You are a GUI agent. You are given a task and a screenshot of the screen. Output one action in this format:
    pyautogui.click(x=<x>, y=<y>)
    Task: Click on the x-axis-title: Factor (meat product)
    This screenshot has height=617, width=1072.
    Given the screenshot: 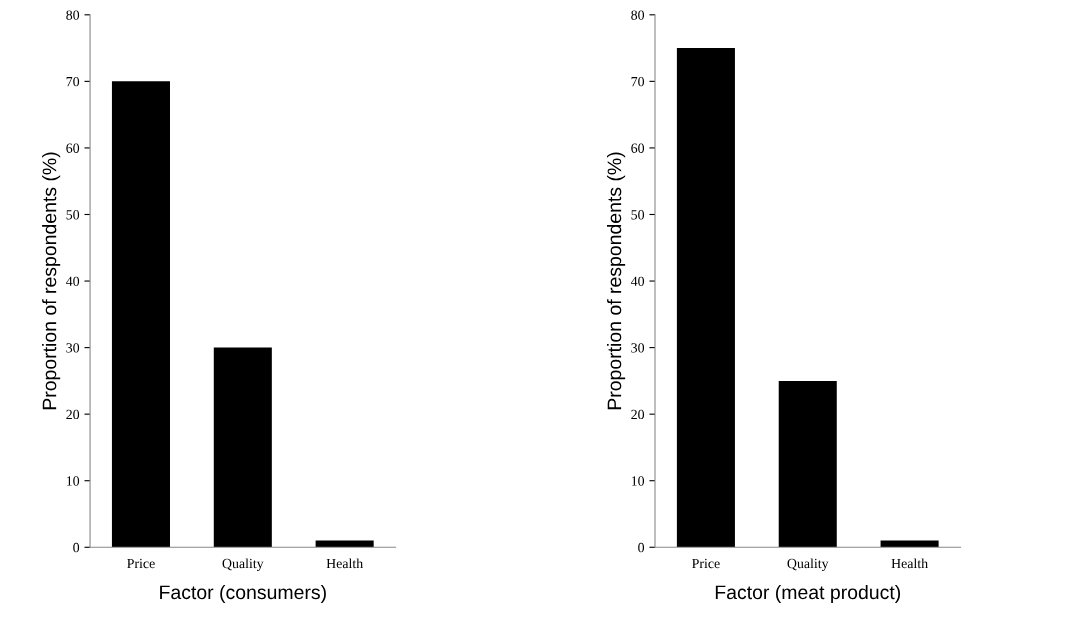 What is the action you would take?
    pyautogui.click(x=808, y=594)
    